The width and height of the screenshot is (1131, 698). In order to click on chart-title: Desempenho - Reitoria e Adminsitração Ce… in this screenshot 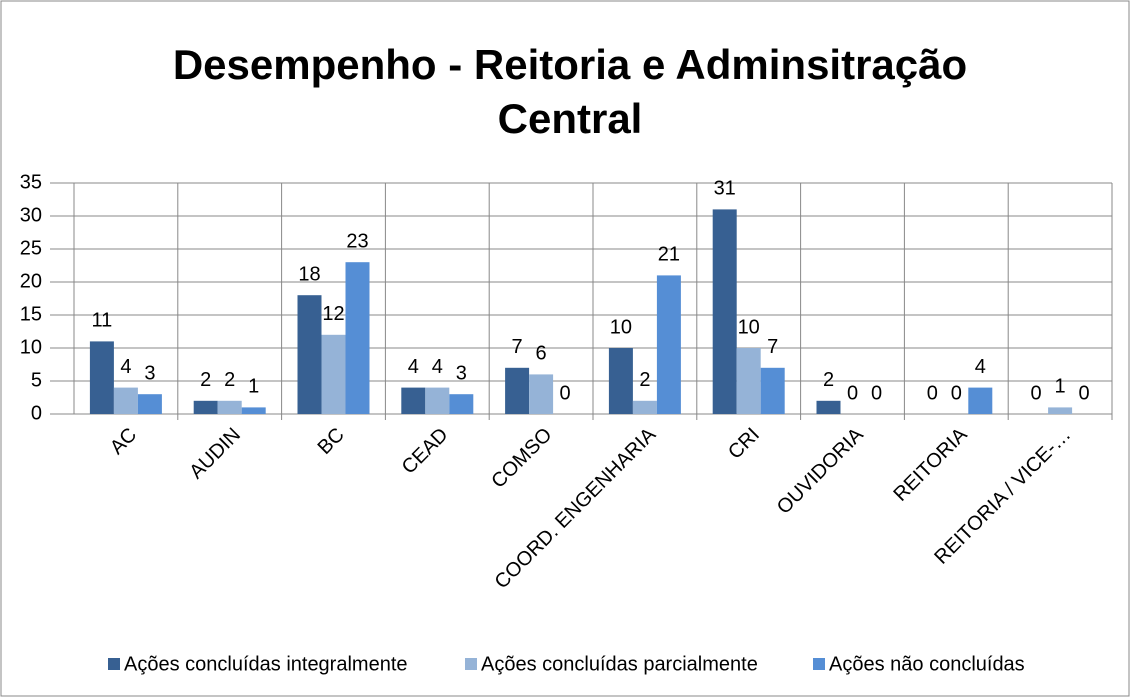, I will do `click(570, 91)`.